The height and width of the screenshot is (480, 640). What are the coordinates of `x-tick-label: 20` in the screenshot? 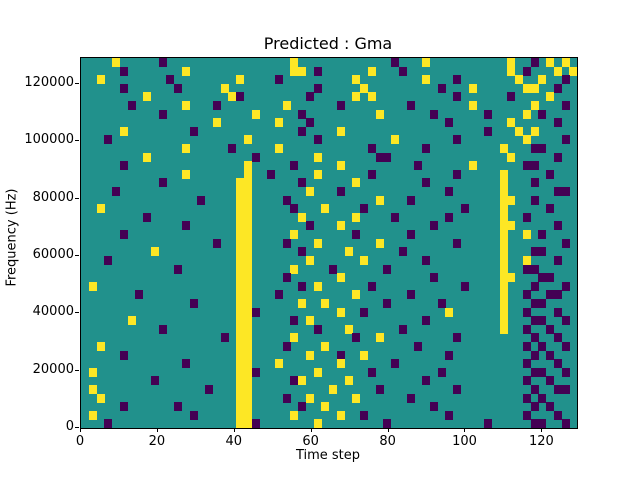 It's located at (157, 441).